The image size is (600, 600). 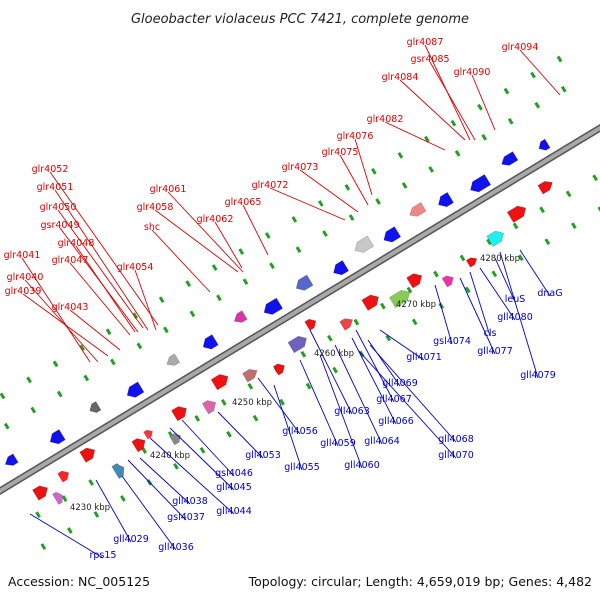 I want to click on reverse-gene-label: gll4077, so click(x=495, y=351).